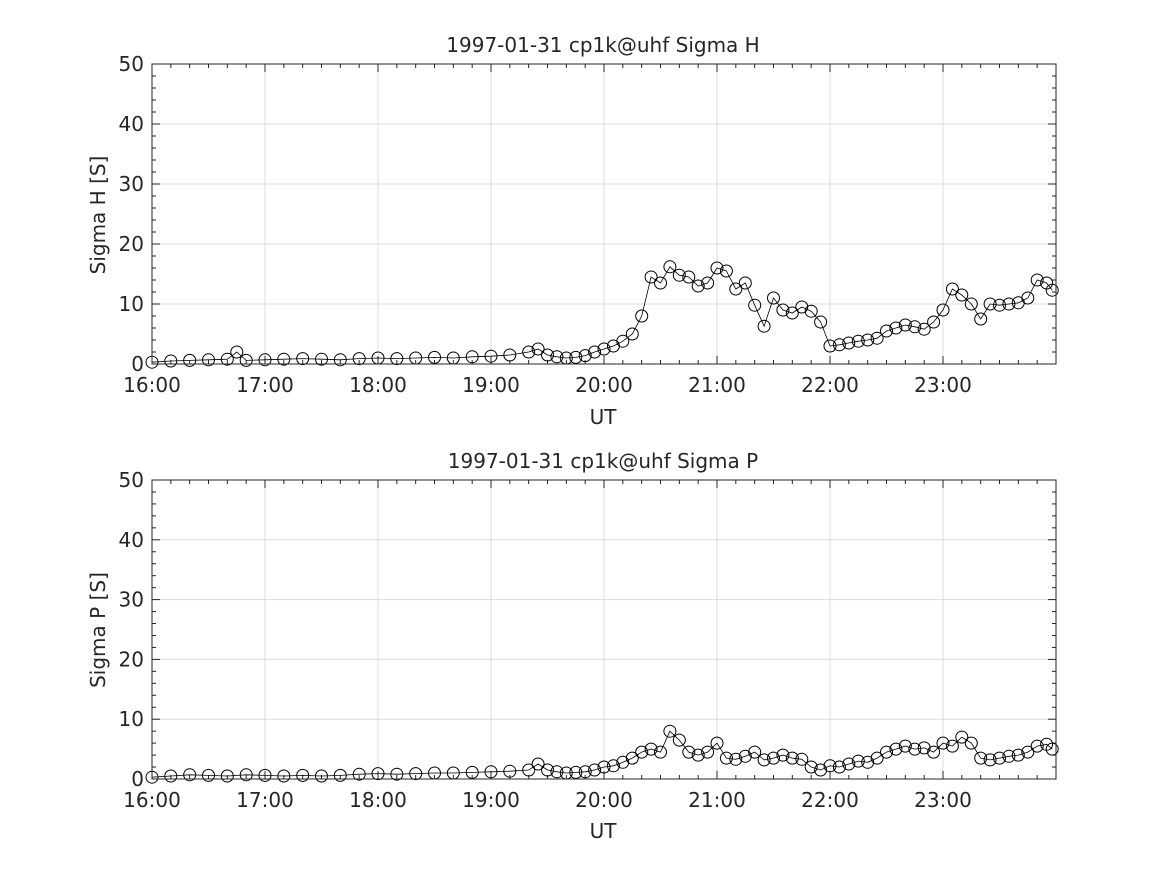 This screenshot has height=875, width=1167. What do you see at coordinates (830, 385) in the screenshot?
I see `x-tick-label: 22:00` at bounding box center [830, 385].